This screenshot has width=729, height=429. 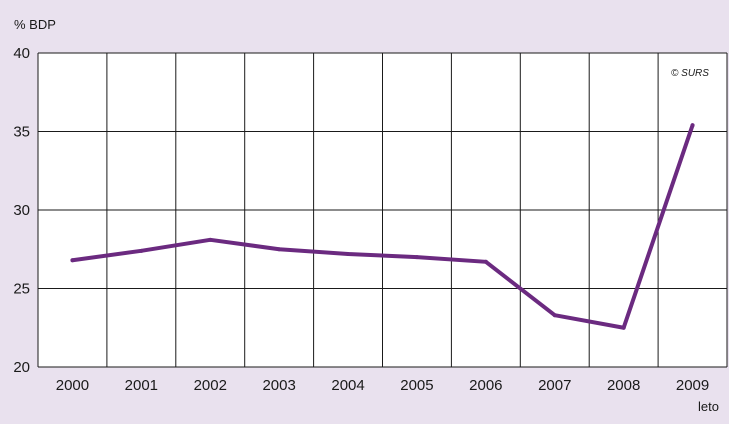 I want to click on y-axis-ticks: 20 25 30 35 40, so click(x=21, y=210).